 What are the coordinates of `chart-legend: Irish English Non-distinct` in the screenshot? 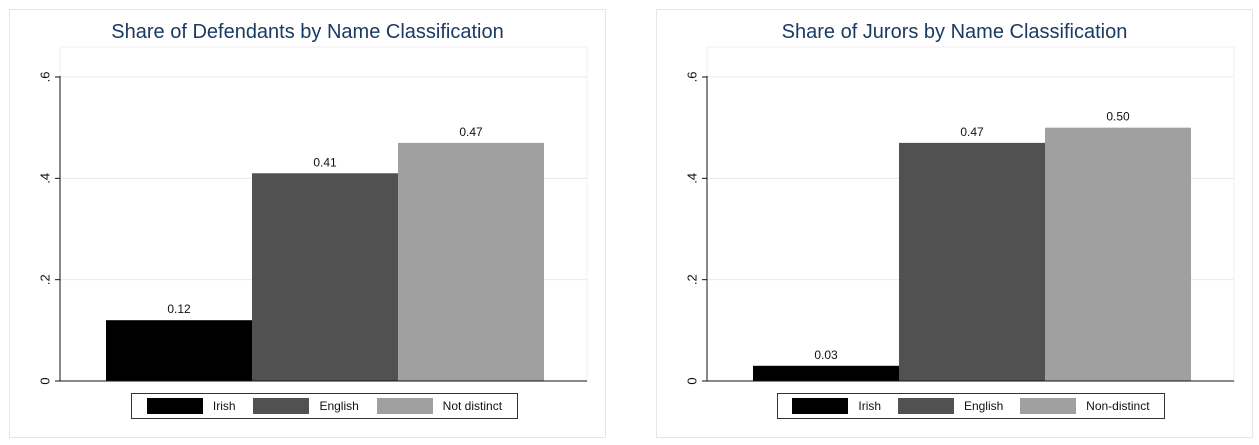 It's located at (971, 406).